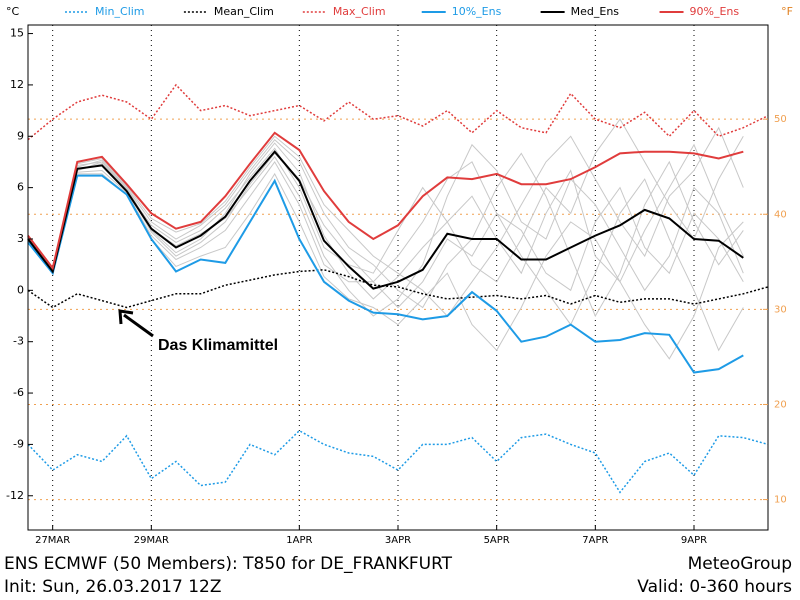  What do you see at coordinates (780, 214) in the screenshot?
I see `y2-tick-label: 40` at bounding box center [780, 214].